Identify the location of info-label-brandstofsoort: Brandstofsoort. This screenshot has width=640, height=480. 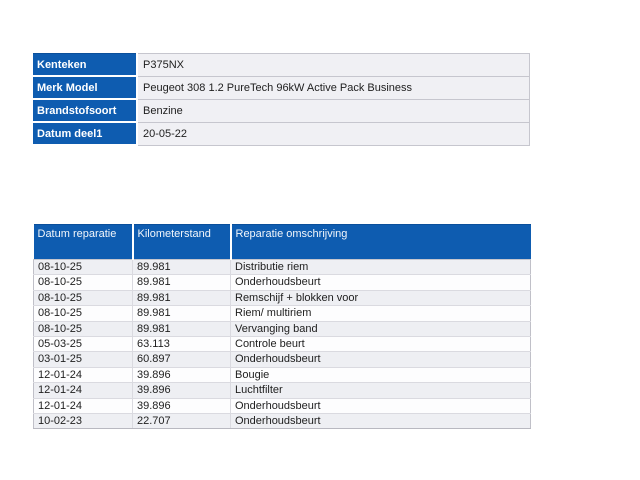
(85, 110).